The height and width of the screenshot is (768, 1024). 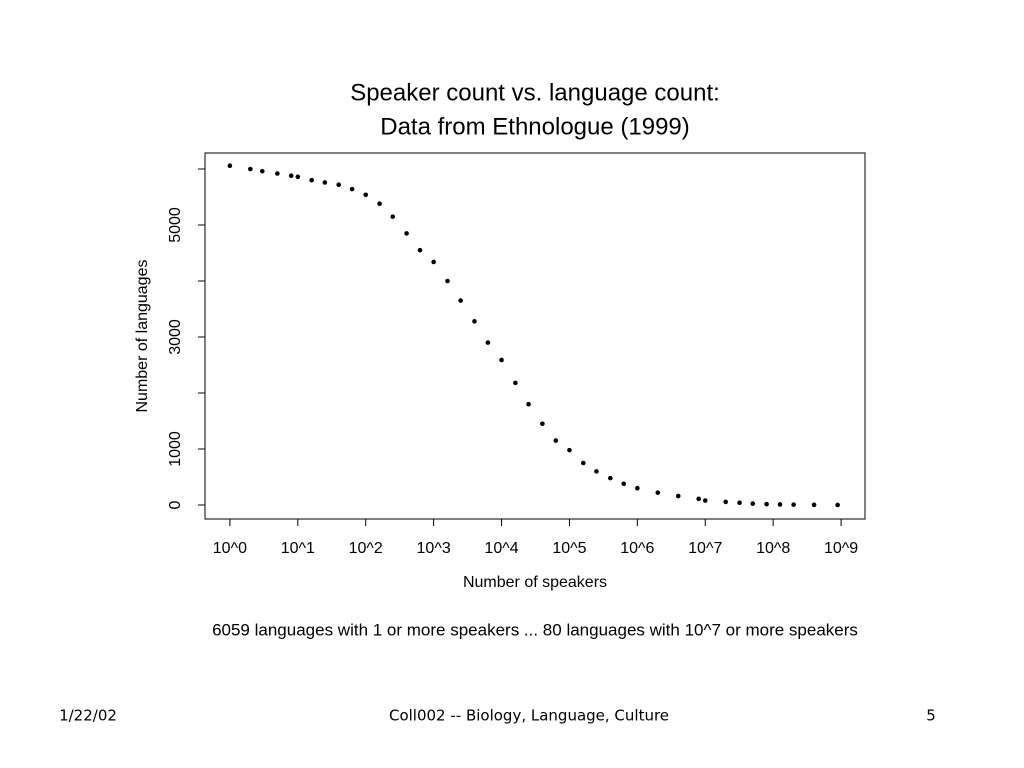 What do you see at coordinates (88, 716) in the screenshot?
I see `footer-date: 1/22/02` at bounding box center [88, 716].